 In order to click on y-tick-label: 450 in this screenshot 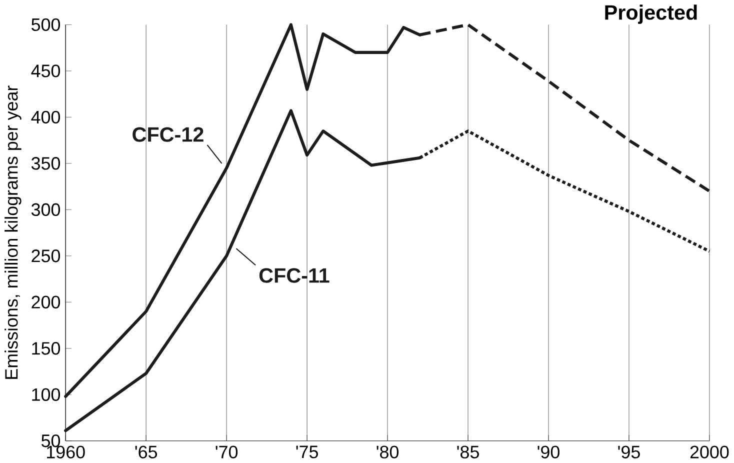, I will do `click(45, 71)`.